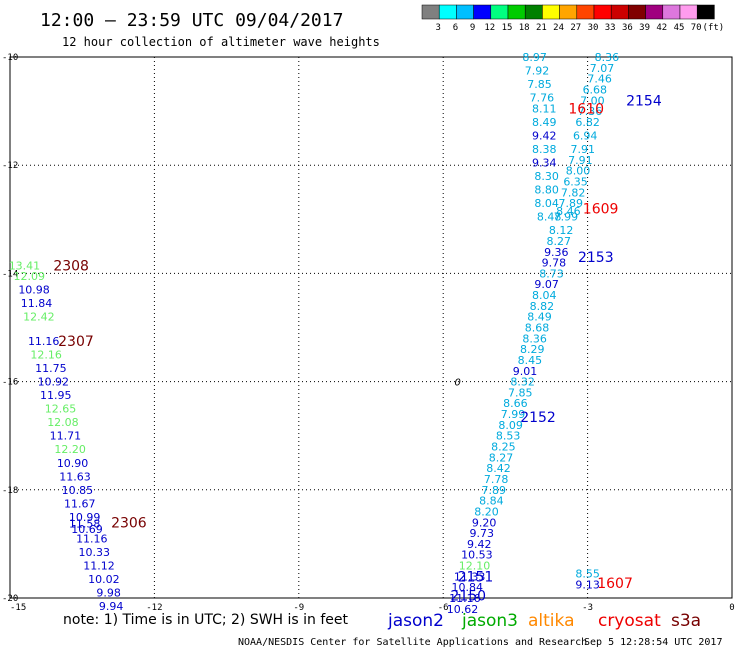  What do you see at coordinates (587, 574) in the screenshot?
I see `wave-height-value: 8.55` at bounding box center [587, 574].